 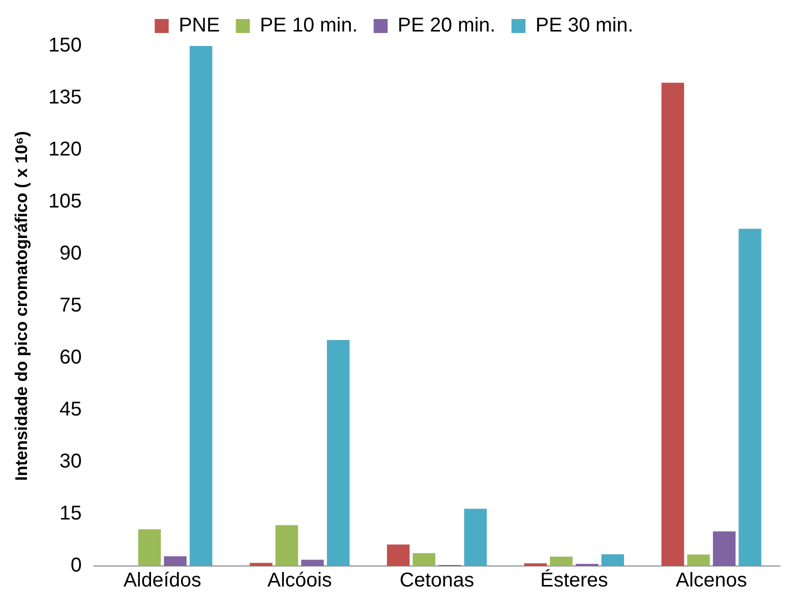 What do you see at coordinates (584, 25) in the screenshot?
I see `legend-label: PE 30 min.` at bounding box center [584, 25].